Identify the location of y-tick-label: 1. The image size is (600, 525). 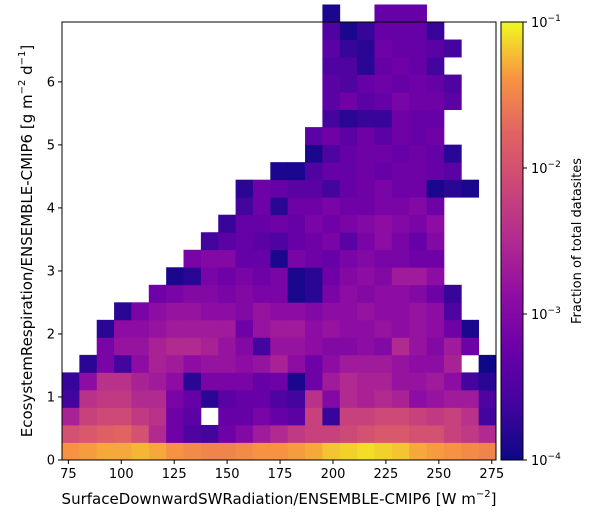
(51, 397).